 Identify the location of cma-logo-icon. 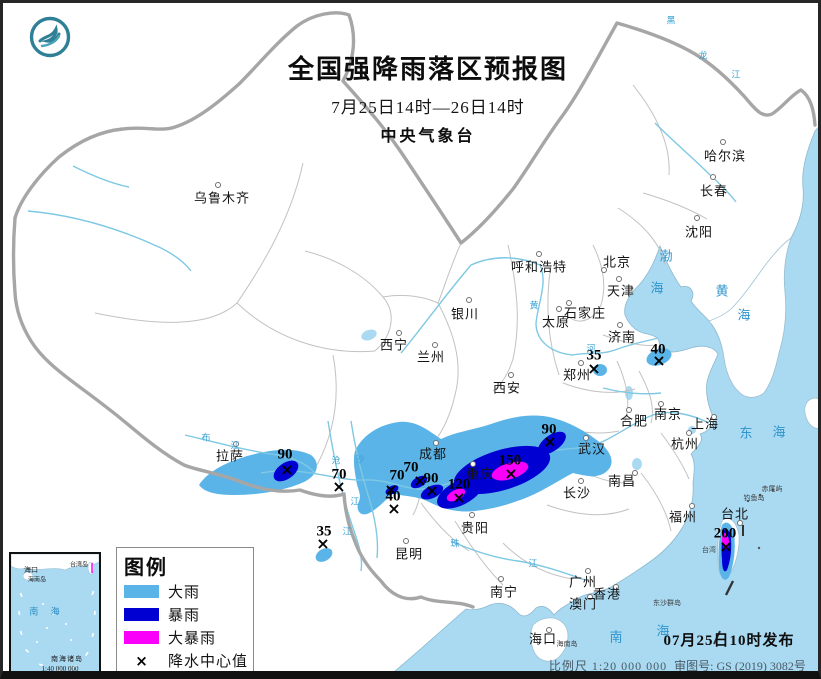
(50, 37).